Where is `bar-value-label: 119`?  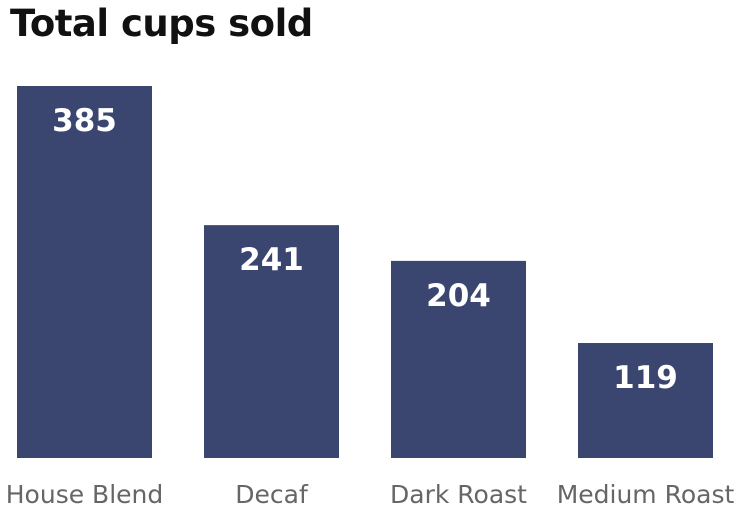 bar-value-label: 119 is located at coordinates (645, 378).